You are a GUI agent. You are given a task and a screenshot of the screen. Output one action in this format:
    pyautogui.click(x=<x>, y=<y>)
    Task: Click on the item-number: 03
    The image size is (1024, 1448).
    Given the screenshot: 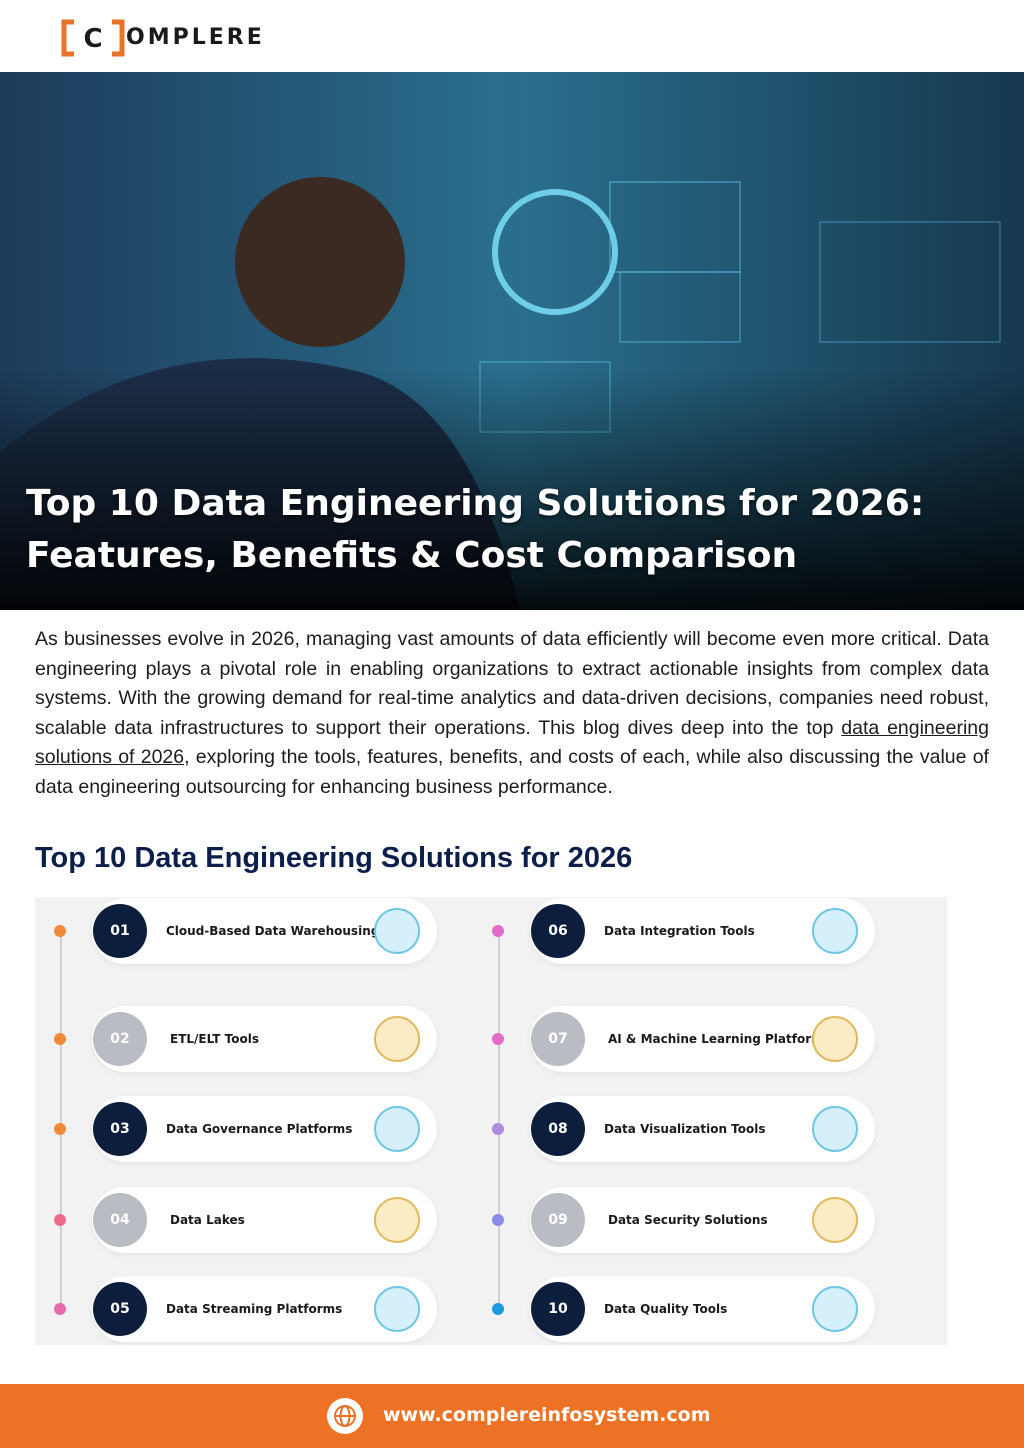 What is the action you would take?
    pyautogui.click(x=120, y=1129)
    